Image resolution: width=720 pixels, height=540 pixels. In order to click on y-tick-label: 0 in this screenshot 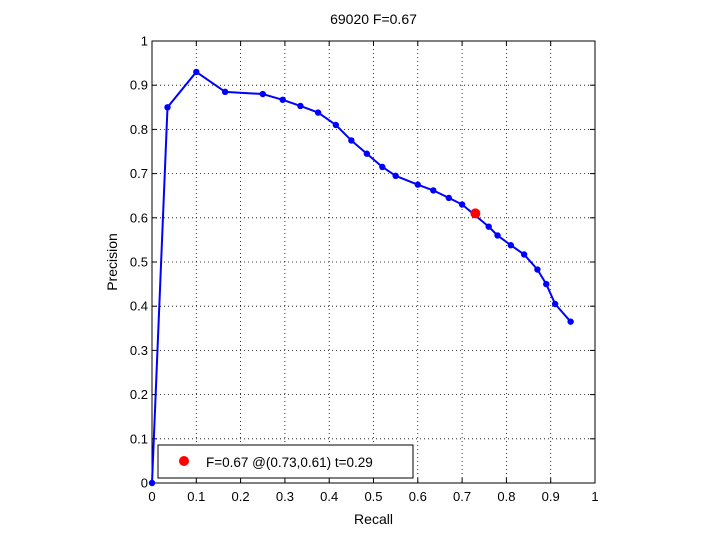, I will do `click(144, 483)`.